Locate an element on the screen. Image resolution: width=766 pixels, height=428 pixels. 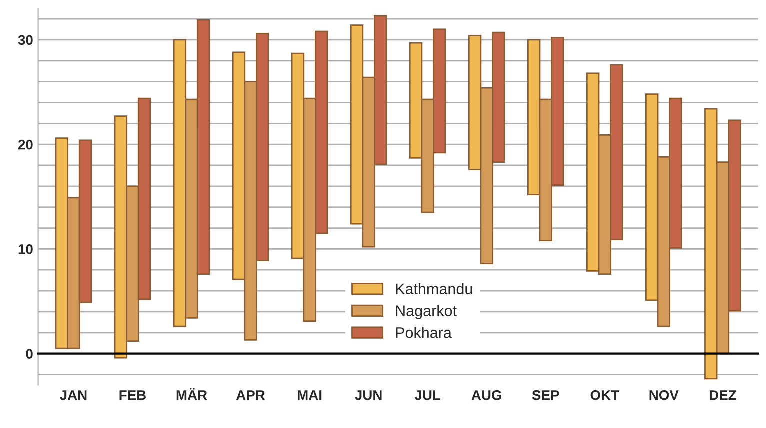
x-tick-label: JAN is located at coordinates (73, 395).